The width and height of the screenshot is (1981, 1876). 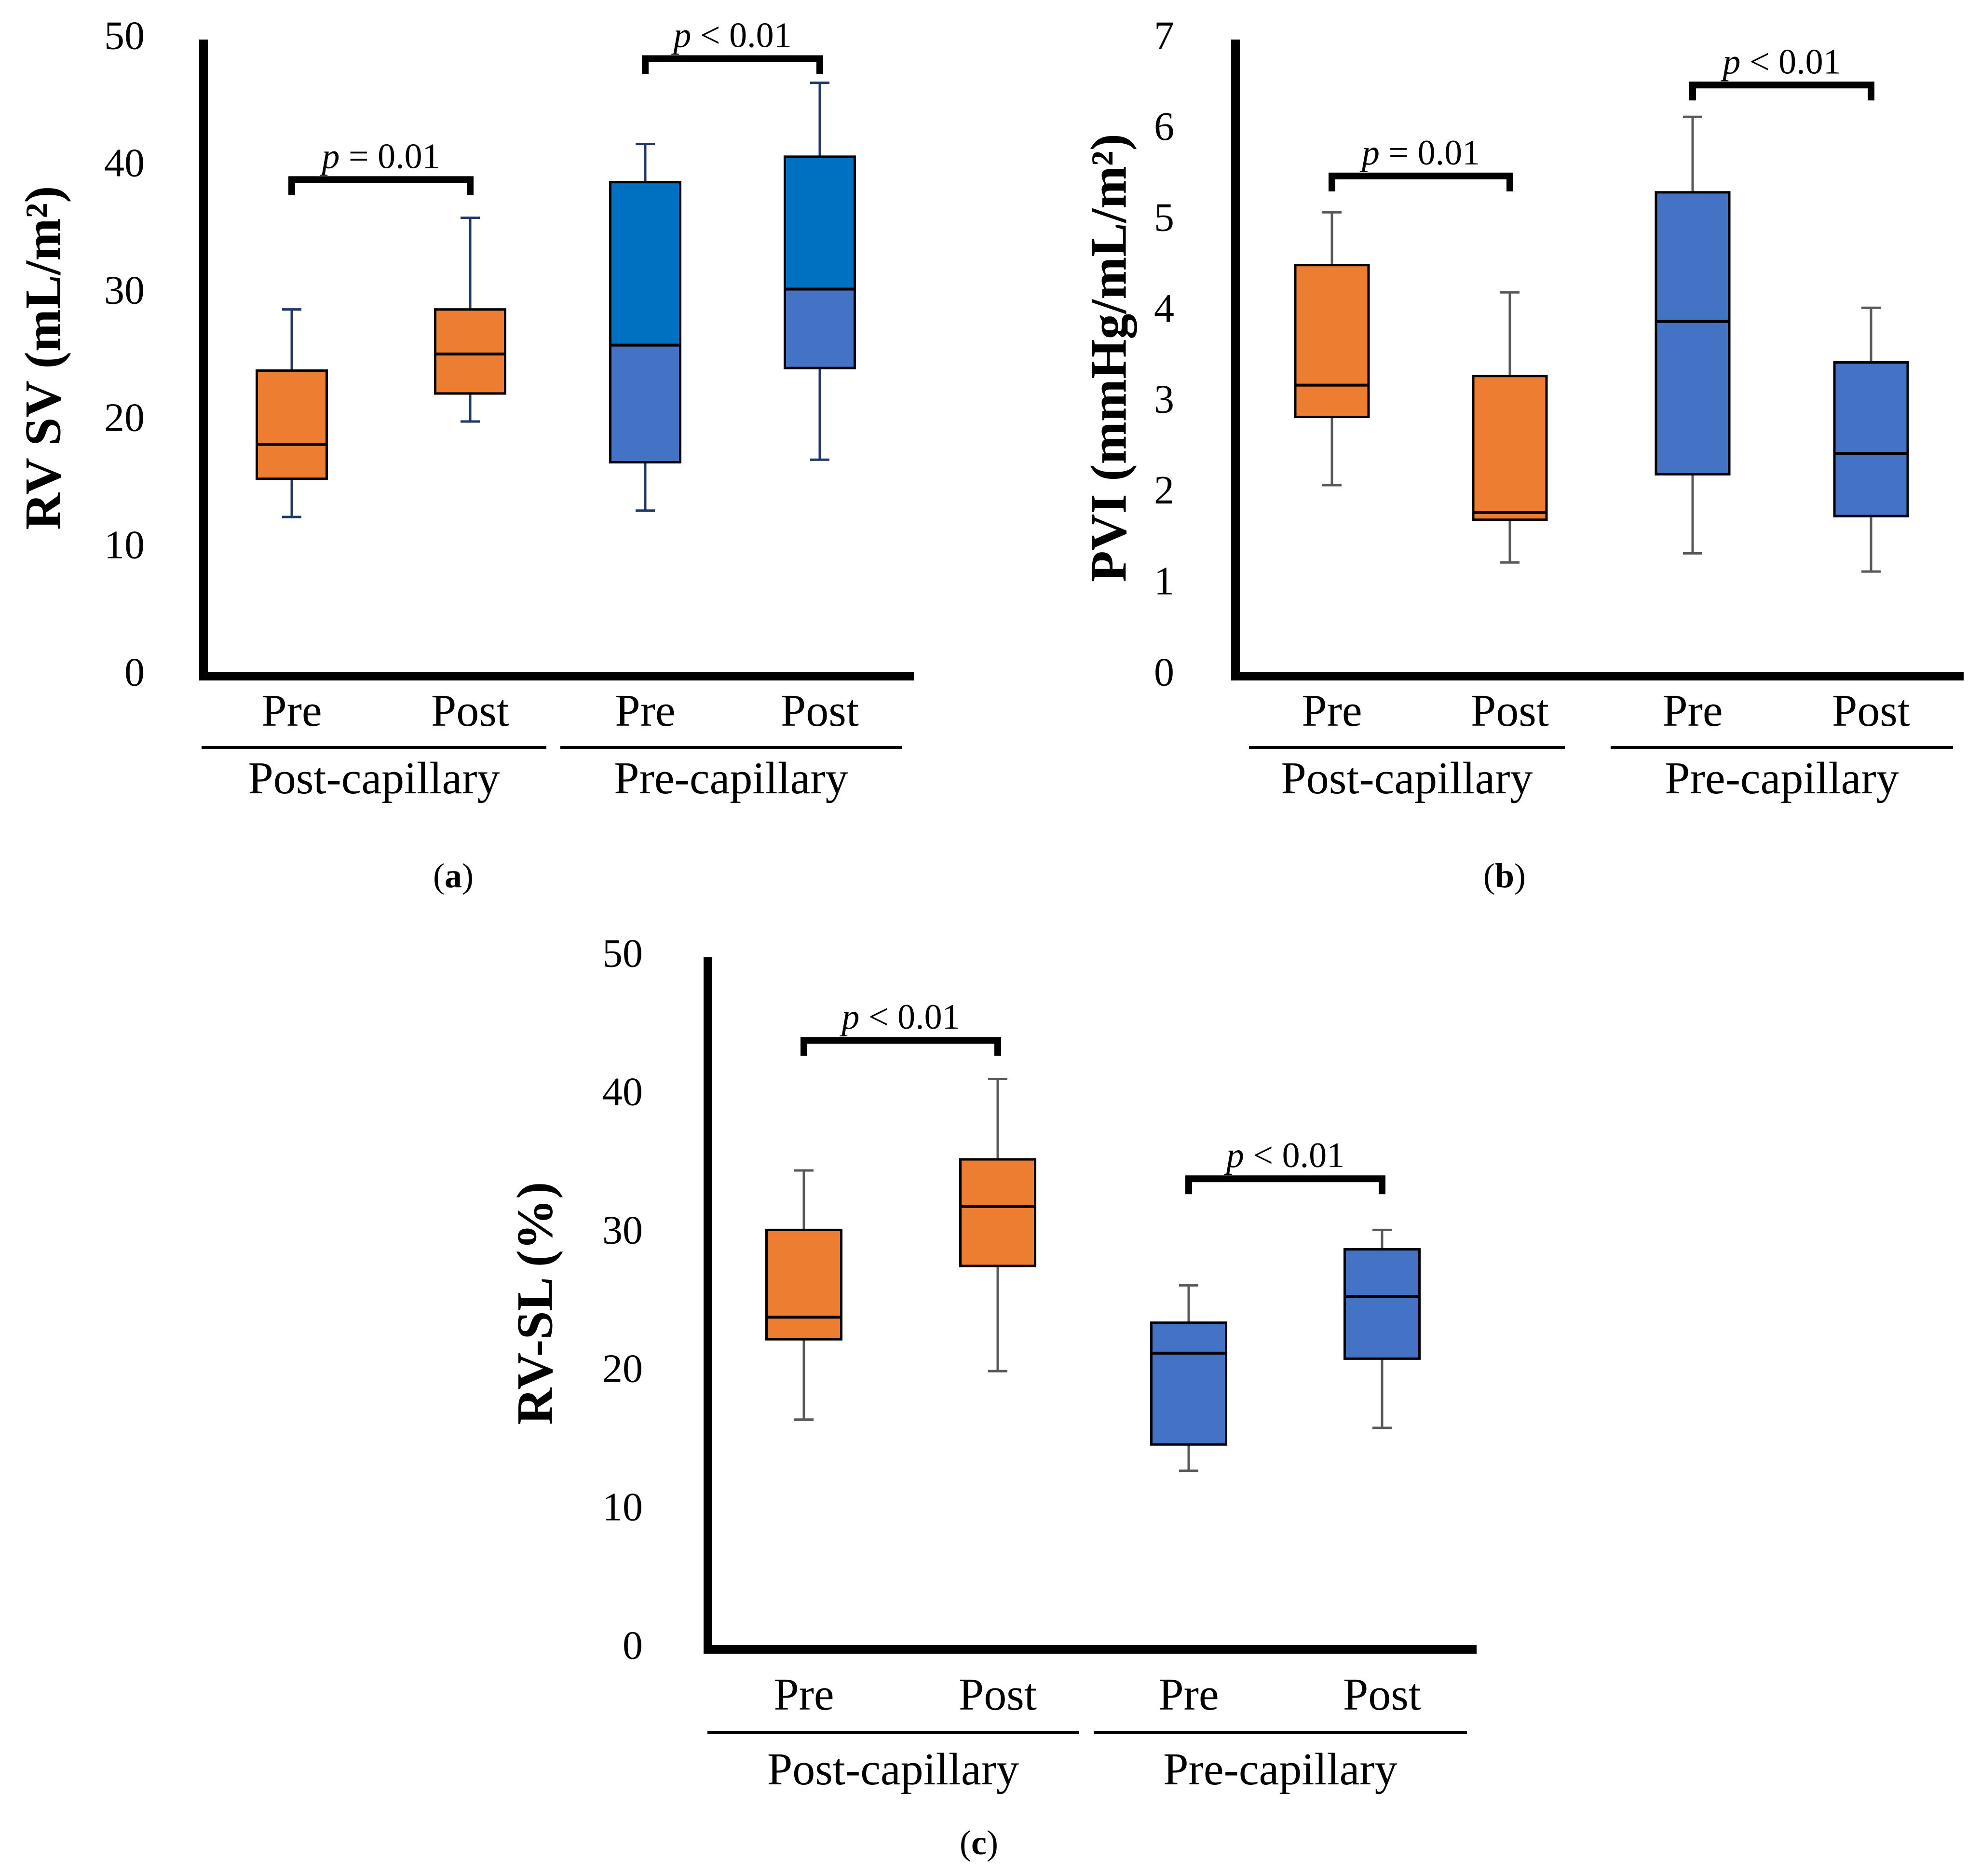 What do you see at coordinates (1164, 581) in the screenshot?
I see `y-tick-label: 1` at bounding box center [1164, 581].